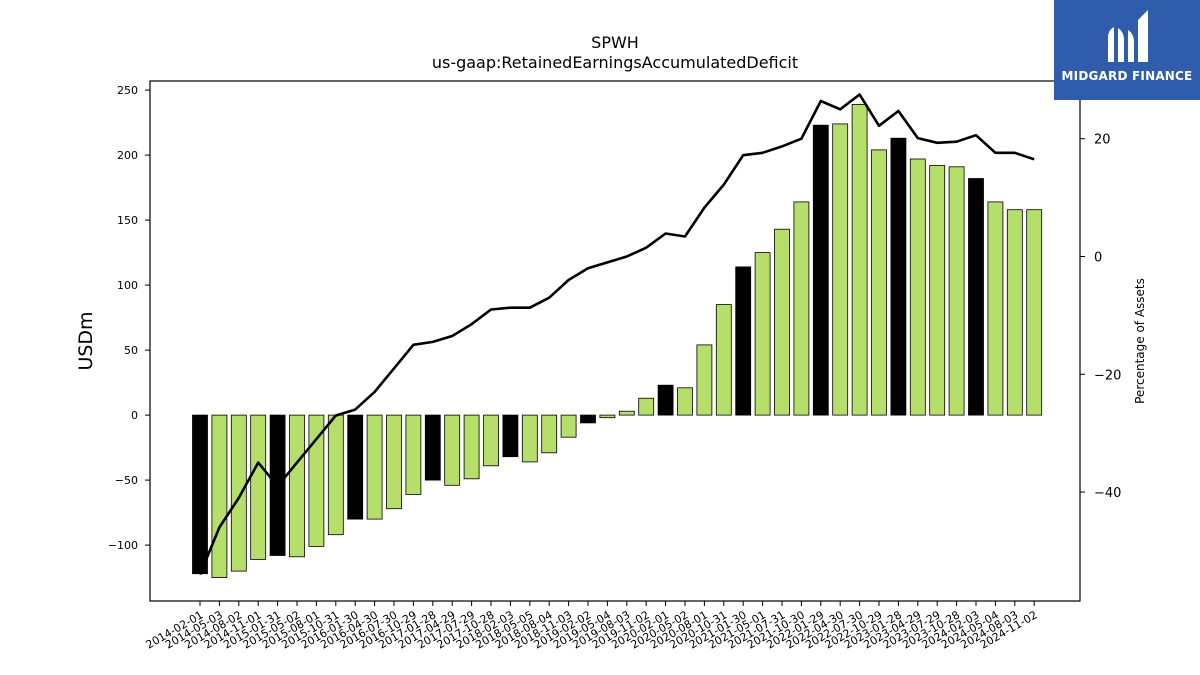  I want to click on y-axis-right: −40 −20 0 20, so click(1100, 317).